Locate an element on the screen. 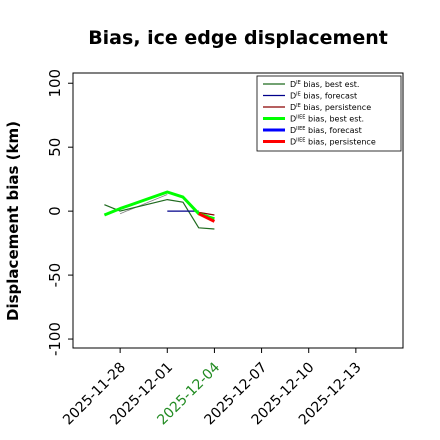 The width and height of the screenshot is (440, 440). y-axis-label: Displacement bias (km) is located at coordinates (13, 221).